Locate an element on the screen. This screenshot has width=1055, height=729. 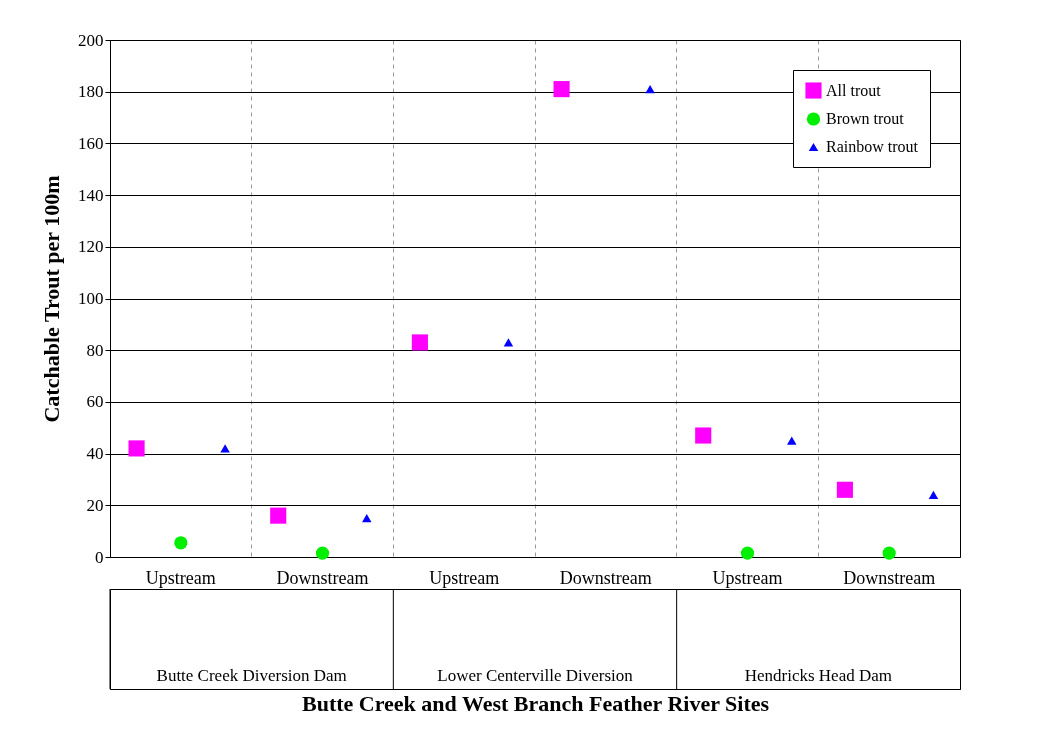
y-tick-label: 20 is located at coordinates (95, 505).